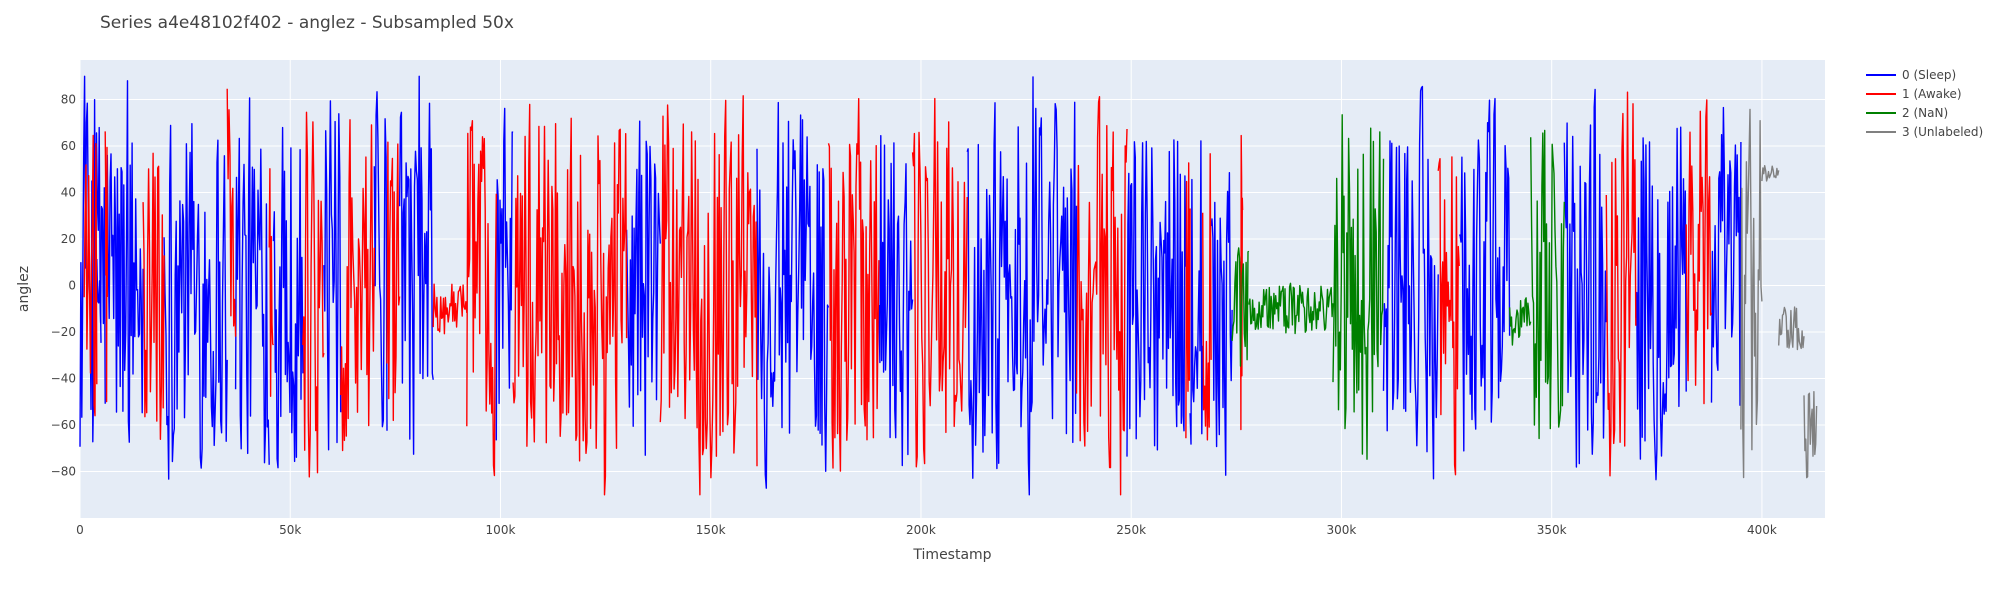 This screenshot has height=600, width=2000. Describe the element at coordinates (68, 146) in the screenshot. I see `y-tick-label: 60` at that location.